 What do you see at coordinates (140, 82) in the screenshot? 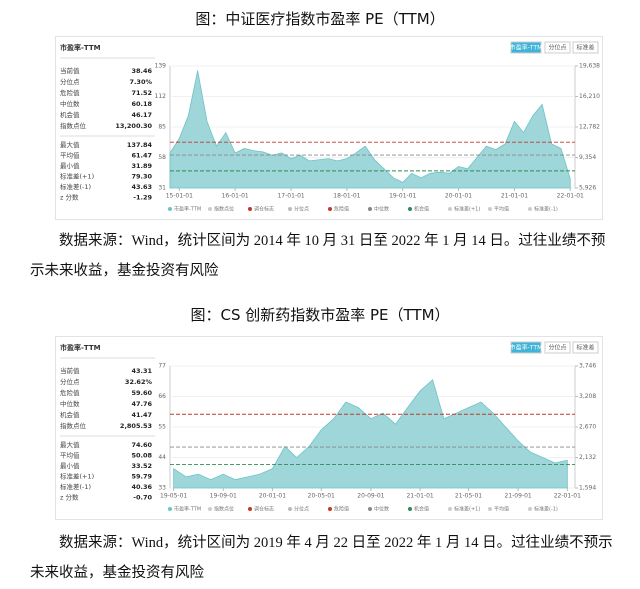
I see `stat-value: 7.30%` at bounding box center [140, 82].